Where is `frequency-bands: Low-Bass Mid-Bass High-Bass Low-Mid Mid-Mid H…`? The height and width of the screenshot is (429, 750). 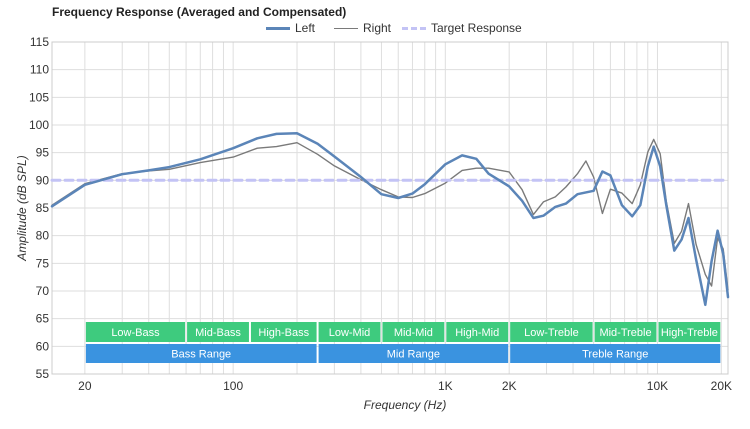
frequency-bands: Low-Bass Mid-Bass High-Bass Low-Mid Mid-Mid H… is located at coordinates (403, 342).